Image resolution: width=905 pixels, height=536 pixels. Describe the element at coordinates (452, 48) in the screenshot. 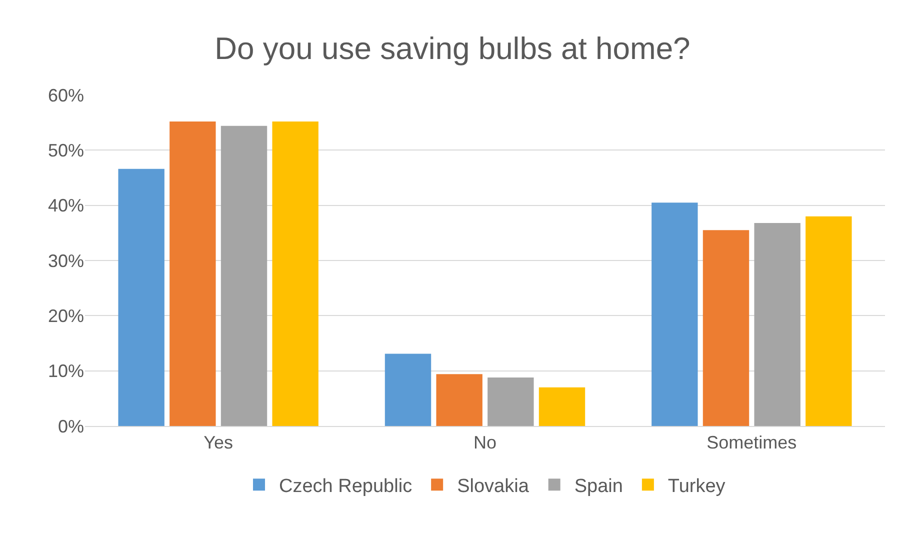

I see `chart-title: Do you use saving bulbs at home?` at that location.